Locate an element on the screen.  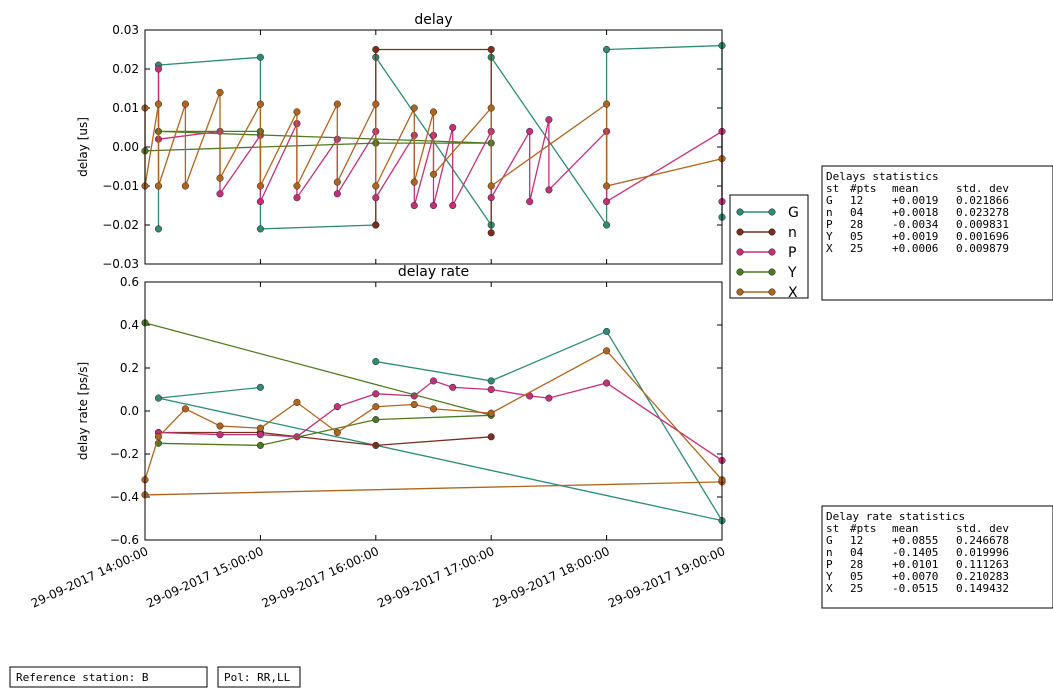
reference-station: Reference station: B is located at coordinates (82, 677).